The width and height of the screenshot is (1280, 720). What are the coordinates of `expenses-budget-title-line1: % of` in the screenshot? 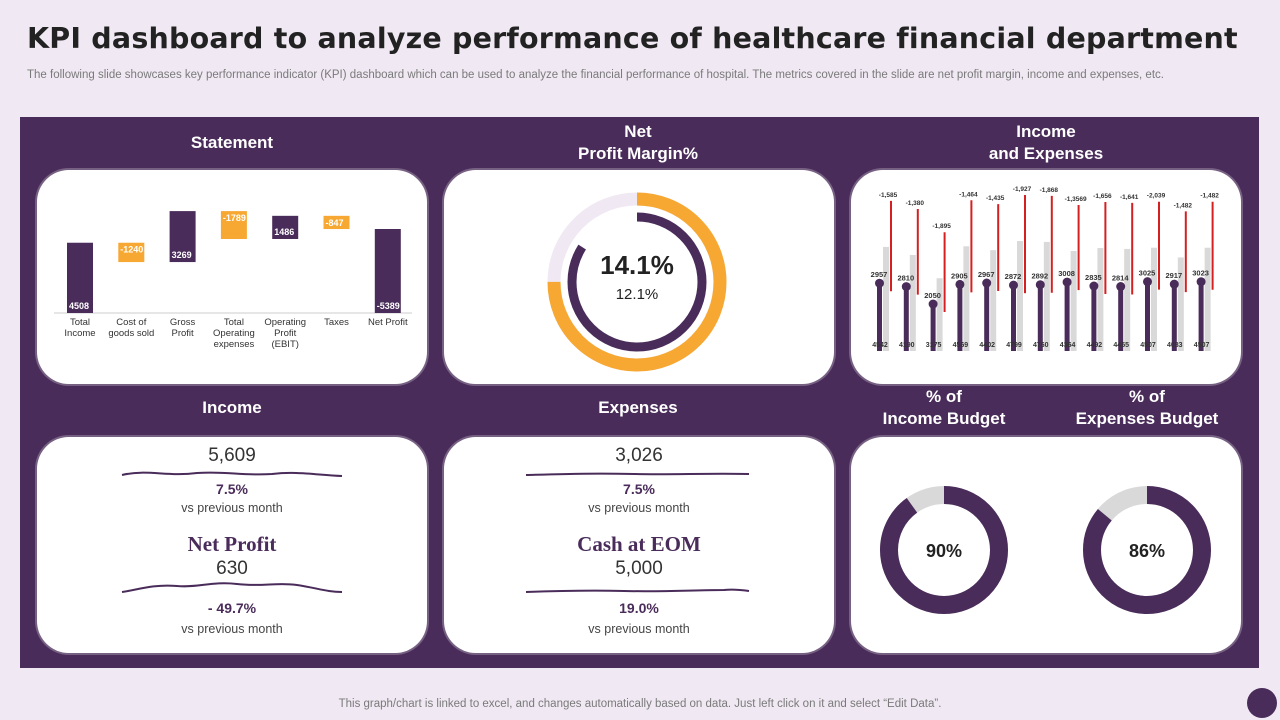 It's located at (1147, 396).